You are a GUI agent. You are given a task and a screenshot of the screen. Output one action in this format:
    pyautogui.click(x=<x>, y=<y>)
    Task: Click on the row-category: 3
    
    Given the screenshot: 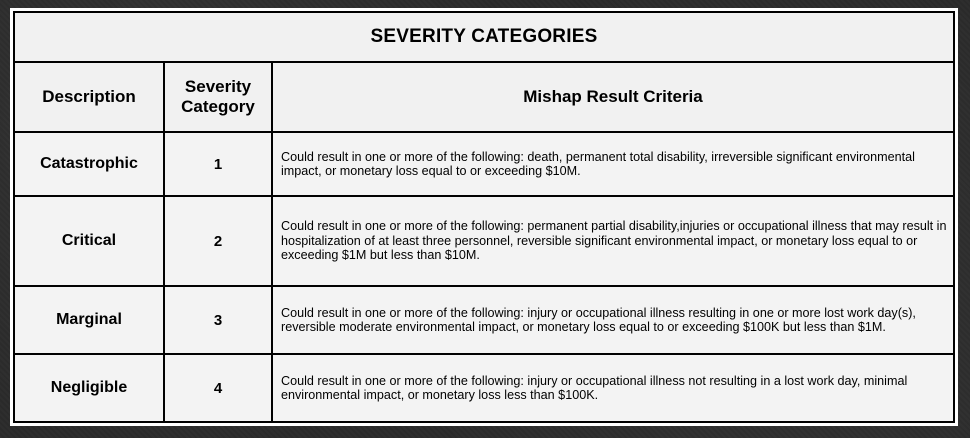 What is the action you would take?
    pyautogui.click(x=218, y=320)
    